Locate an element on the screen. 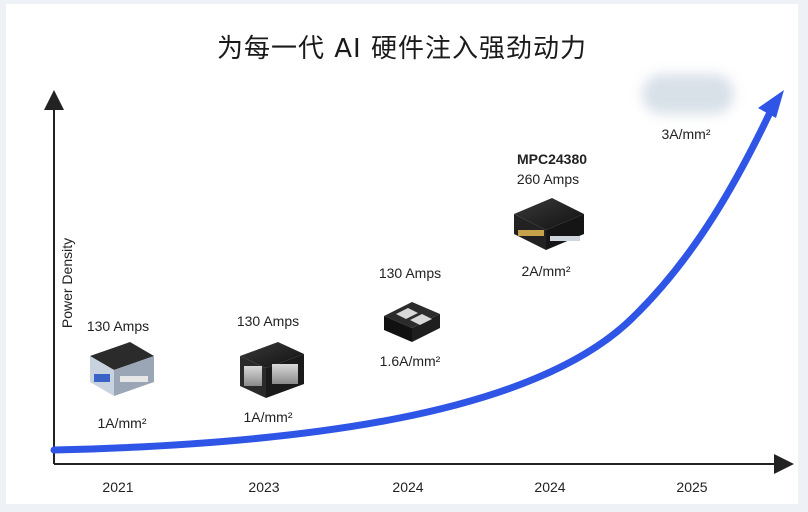 This screenshot has width=808, height=512. density-label: 1.6A/mm² is located at coordinates (410, 361).